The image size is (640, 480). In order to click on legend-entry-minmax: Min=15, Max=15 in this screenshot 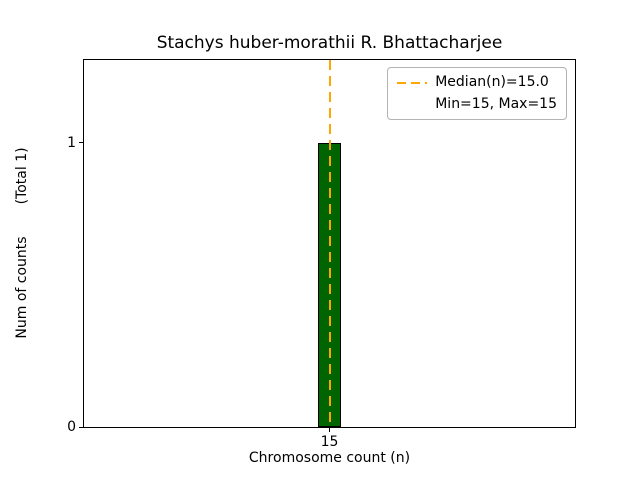, I will do `click(477, 104)`.